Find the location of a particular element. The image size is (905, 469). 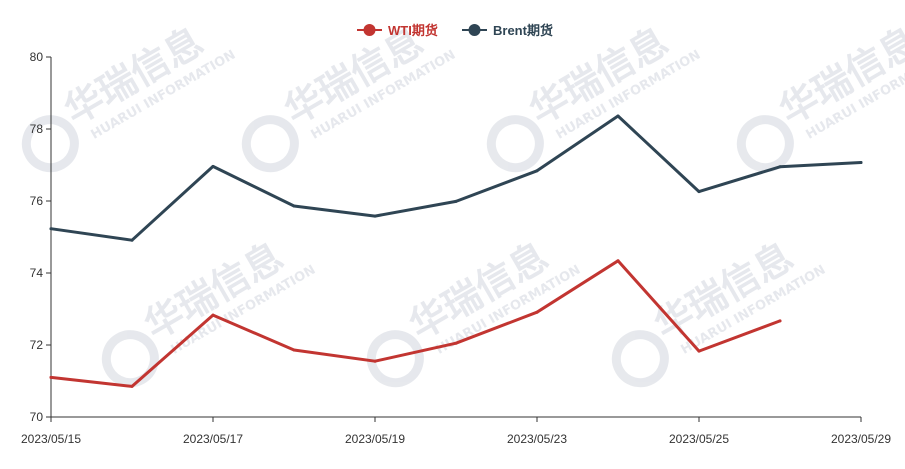

y-tick-label: 78 is located at coordinates (37, 129).